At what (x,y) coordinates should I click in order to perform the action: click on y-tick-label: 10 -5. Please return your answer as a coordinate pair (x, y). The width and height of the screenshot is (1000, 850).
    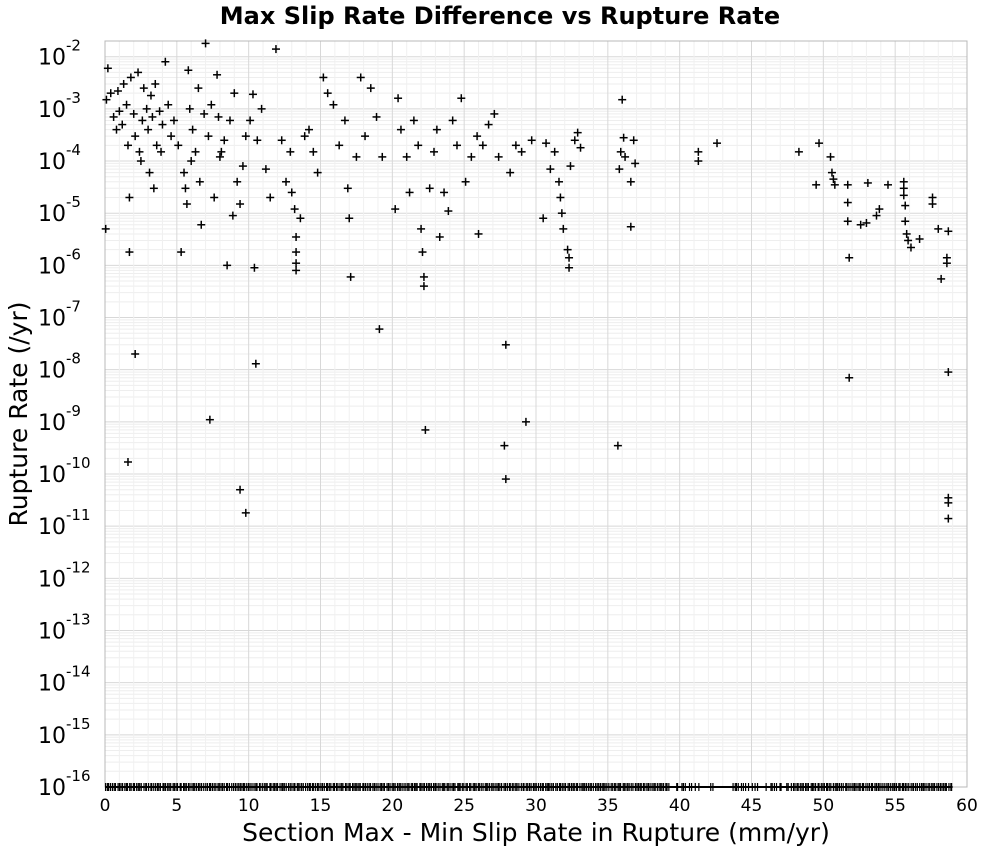
    Looking at the image, I should click on (59, 210).